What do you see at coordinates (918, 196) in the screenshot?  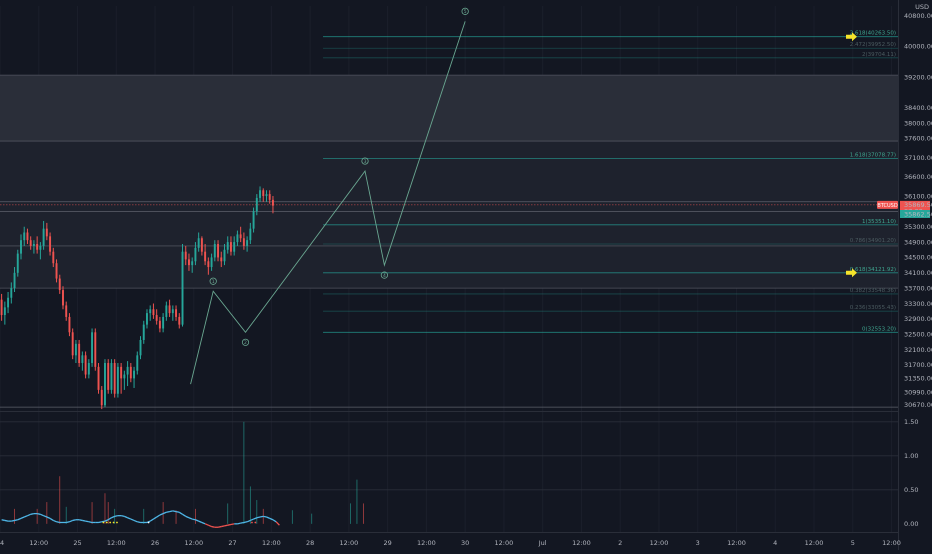 I see `price-tick-label: 36100.00` at bounding box center [918, 196].